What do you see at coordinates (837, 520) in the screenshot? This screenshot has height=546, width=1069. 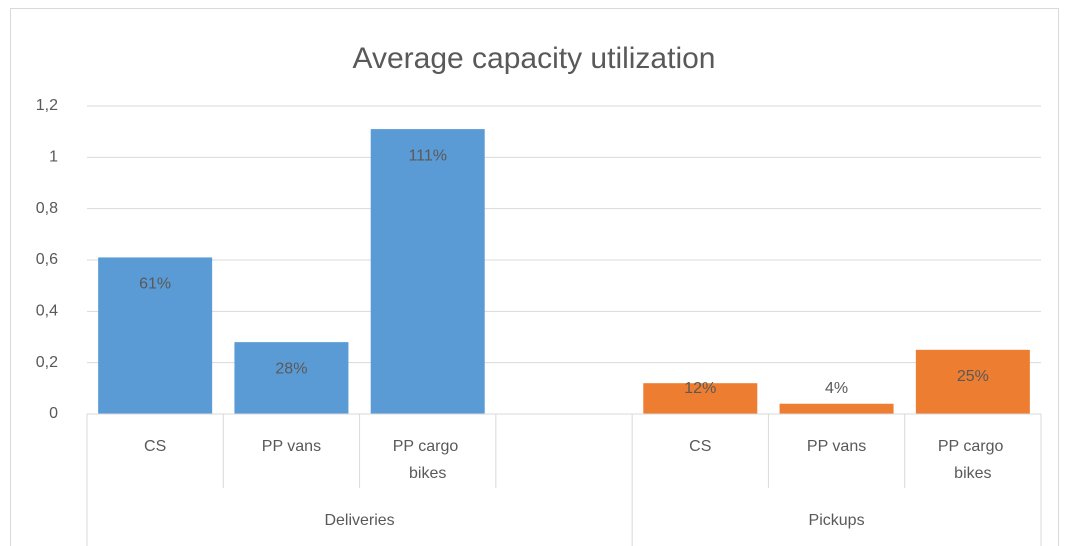 I see `group-label: Pickups` at bounding box center [837, 520].